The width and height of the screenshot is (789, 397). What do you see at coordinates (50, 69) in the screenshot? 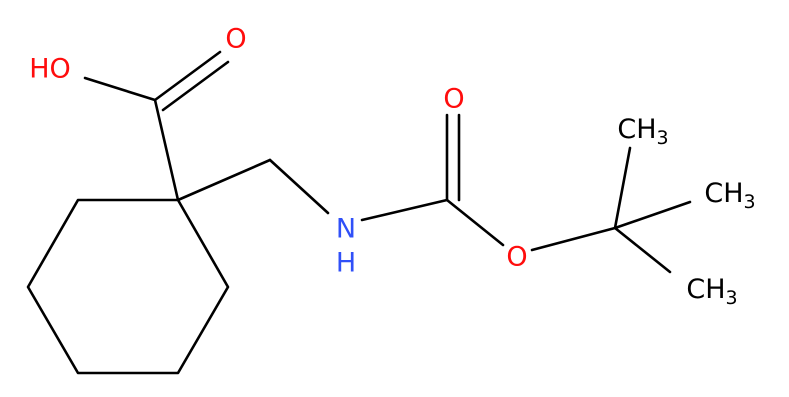
I see `atom-label: HO` at bounding box center [50, 69].